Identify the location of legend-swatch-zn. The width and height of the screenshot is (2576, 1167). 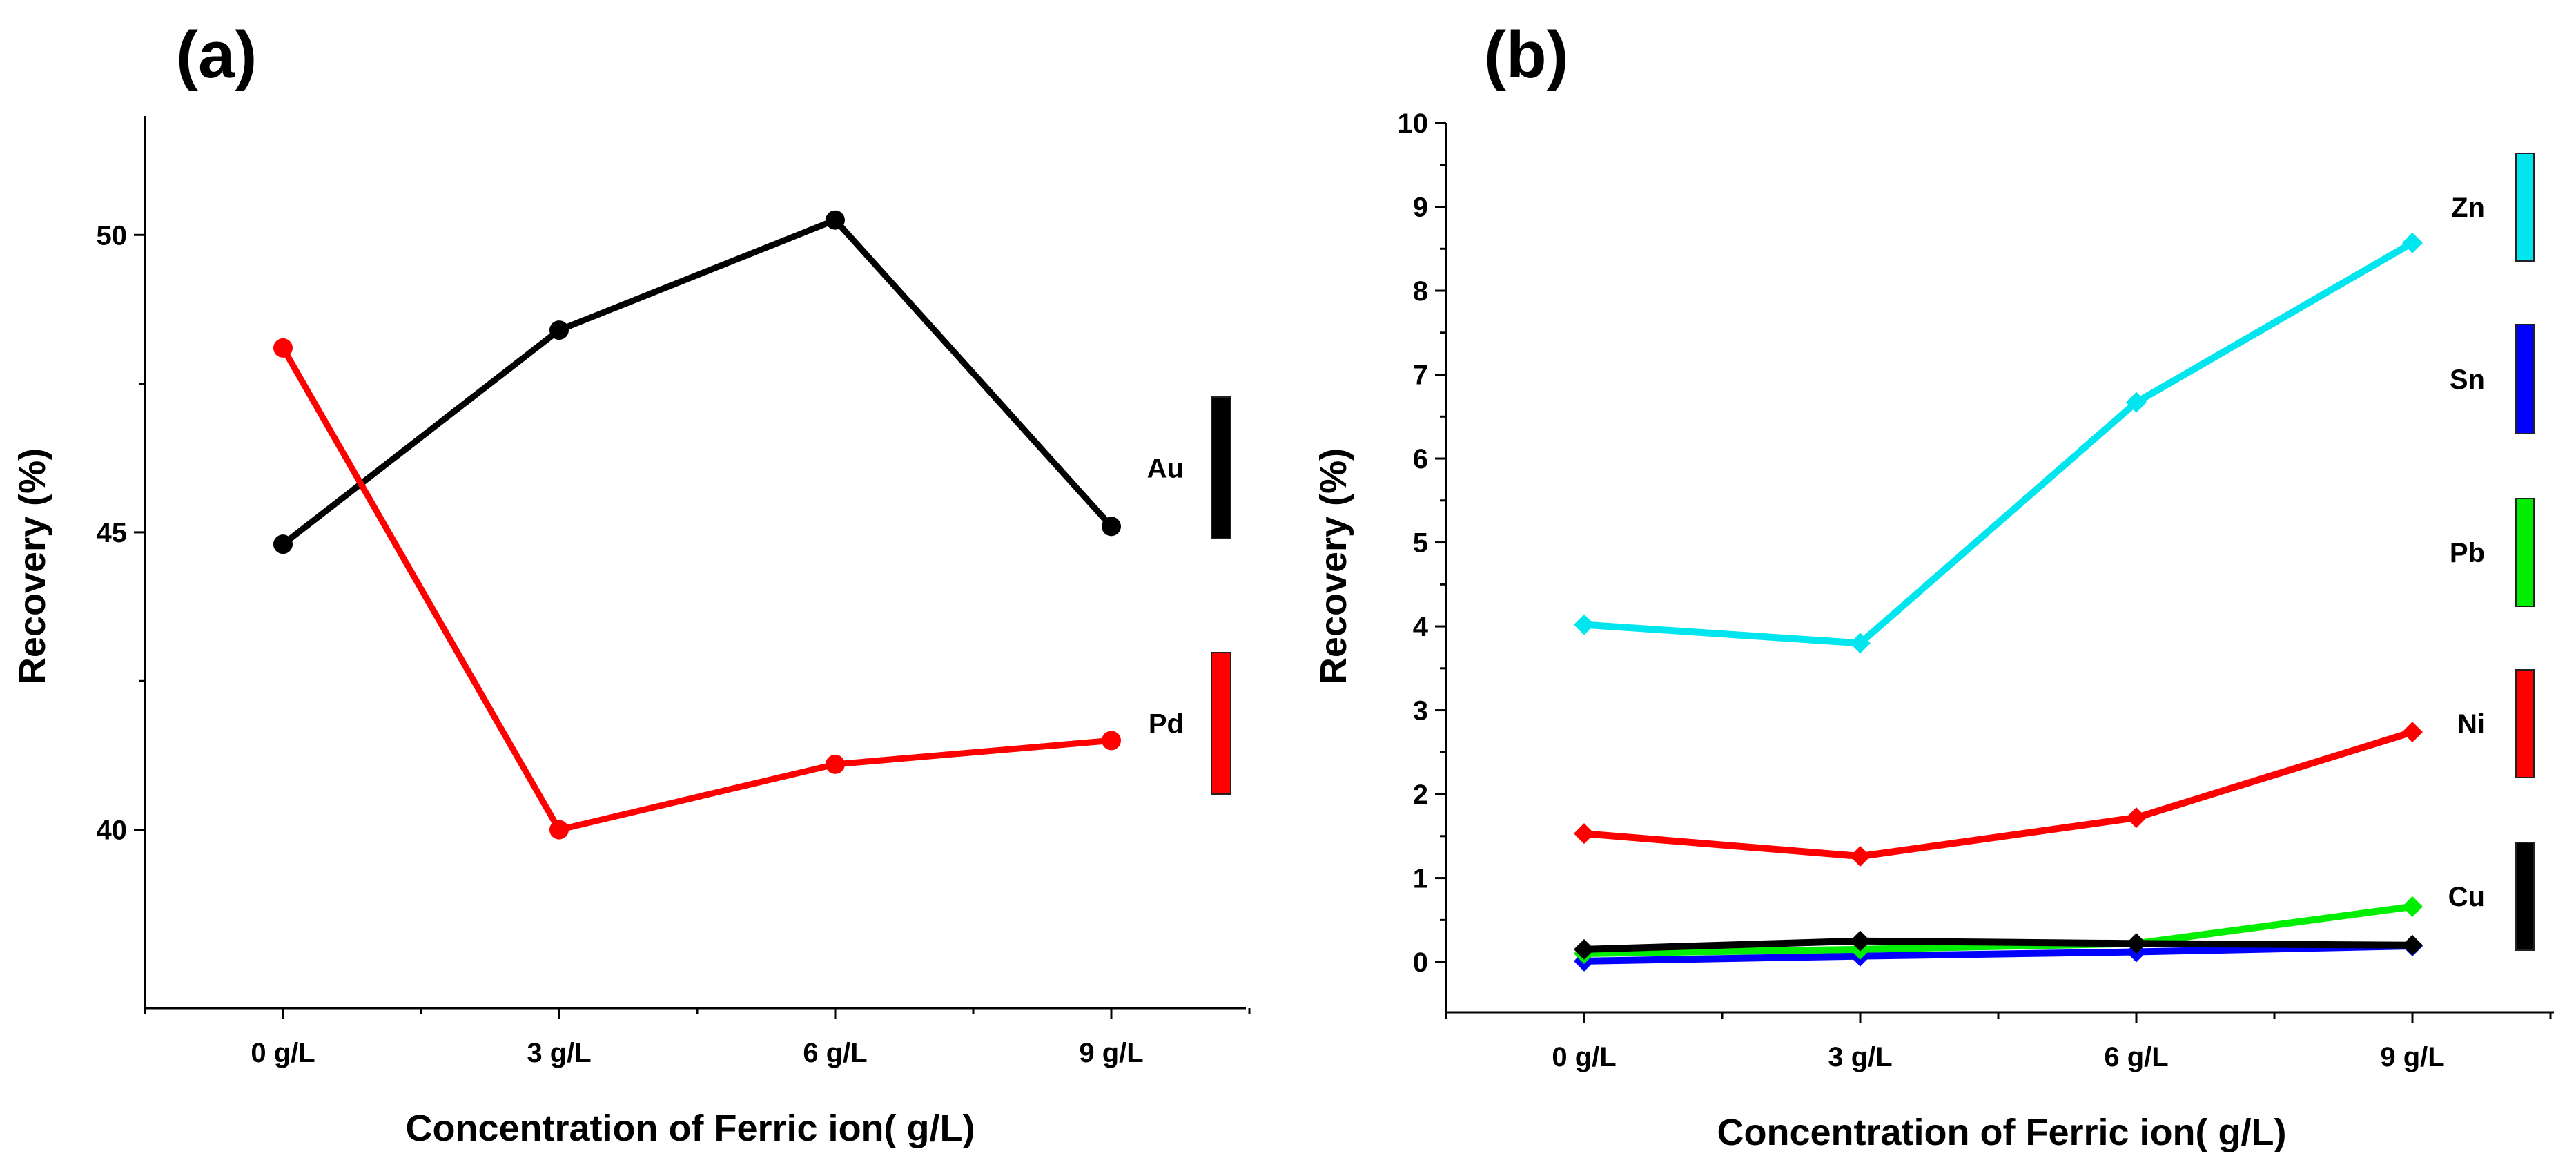
(2525, 207).